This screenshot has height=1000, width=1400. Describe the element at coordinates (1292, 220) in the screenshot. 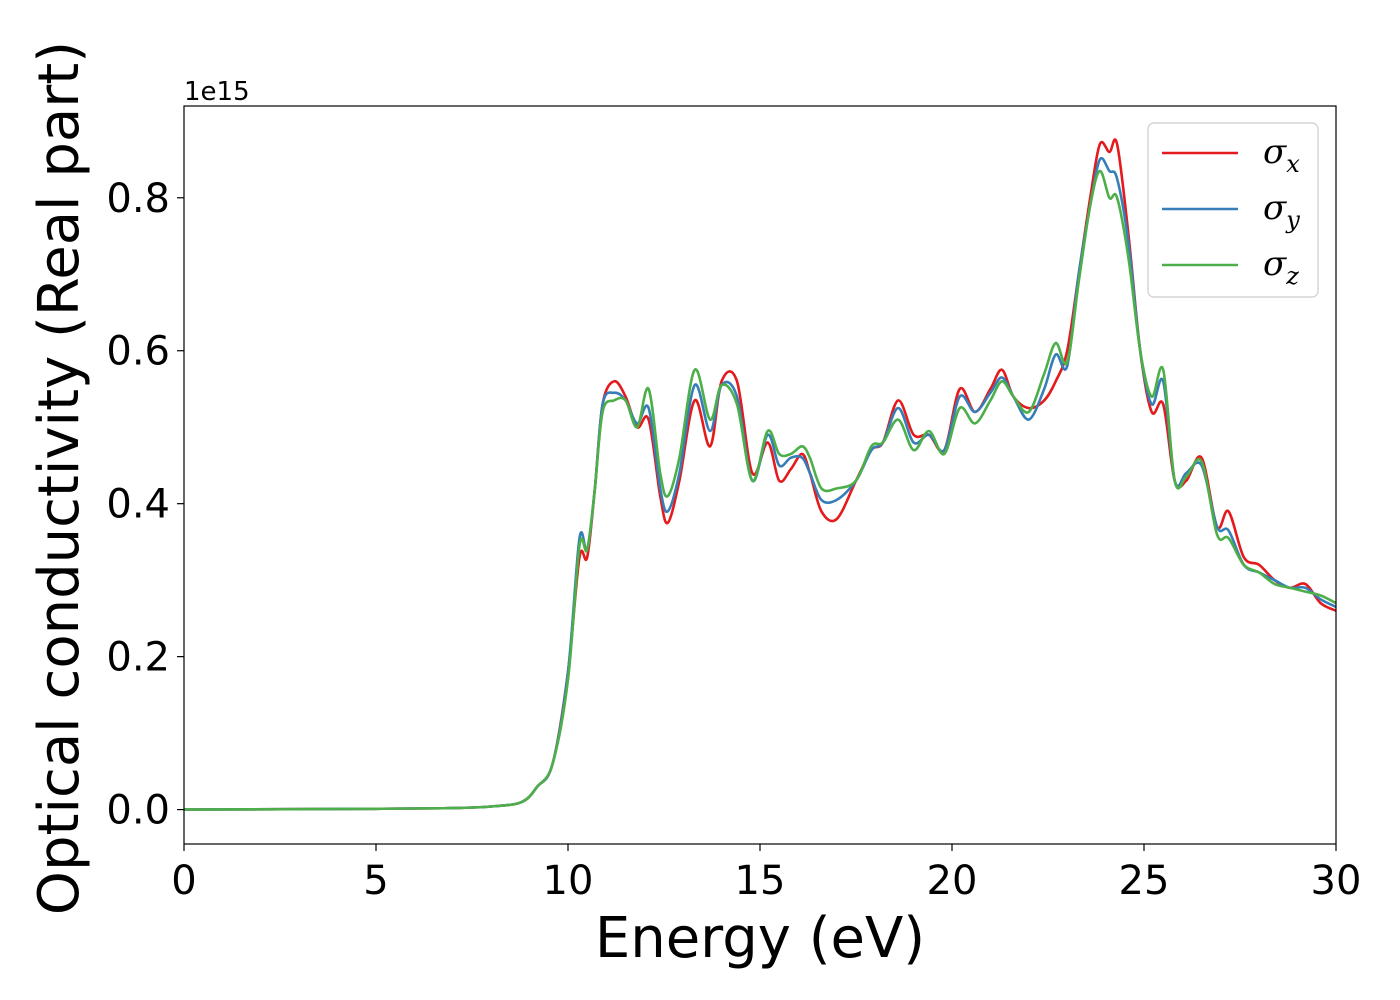

I see `legend-subscript: y` at that location.